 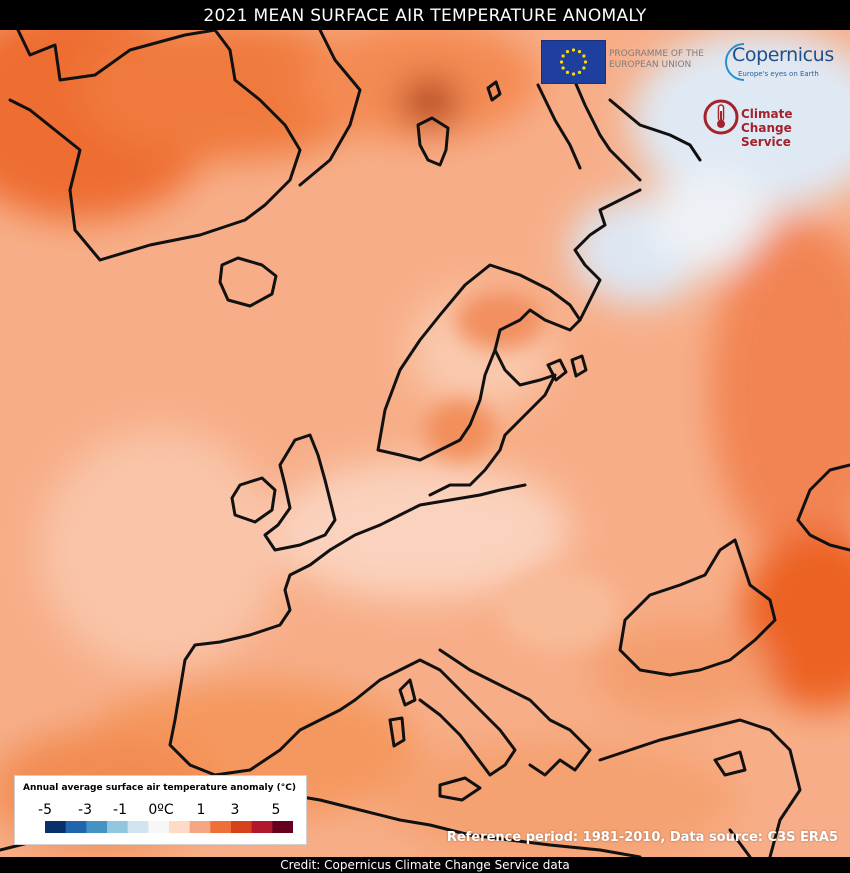 What do you see at coordinates (559, 126) in the screenshot?
I see `coast-novaya-zemlya` at bounding box center [559, 126].